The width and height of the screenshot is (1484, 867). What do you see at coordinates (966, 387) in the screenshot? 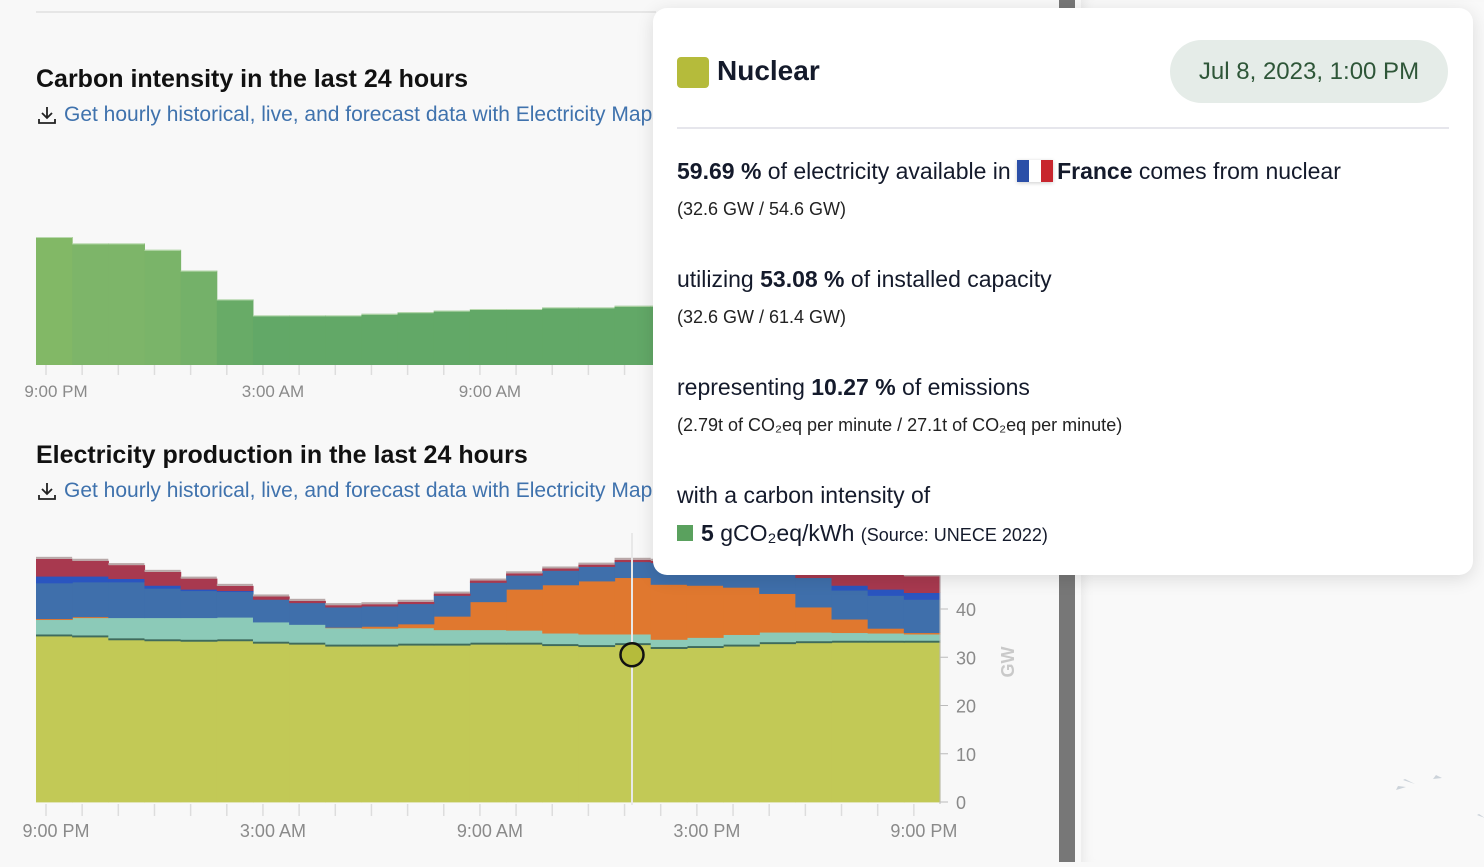
I see `emissions-text-end: of emissions` at bounding box center [966, 387].